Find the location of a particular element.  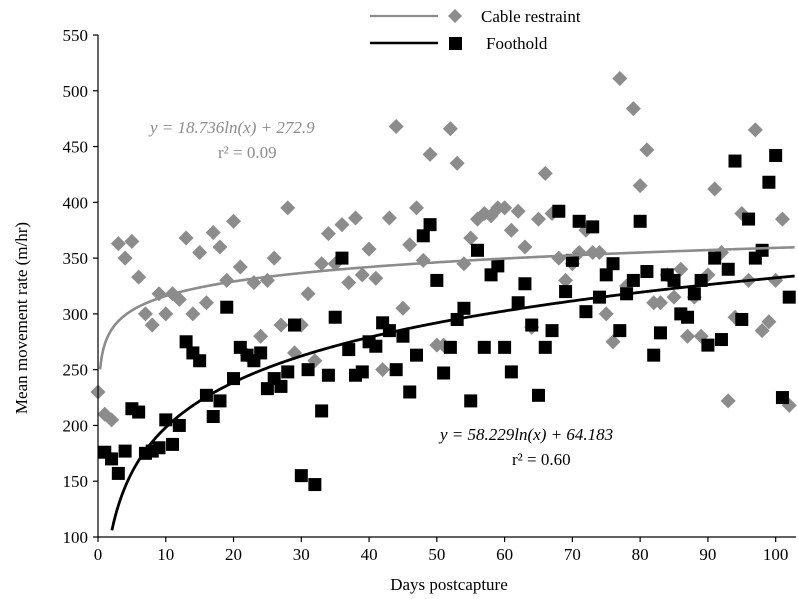

x-tick-label: 30 is located at coordinates (301, 554).